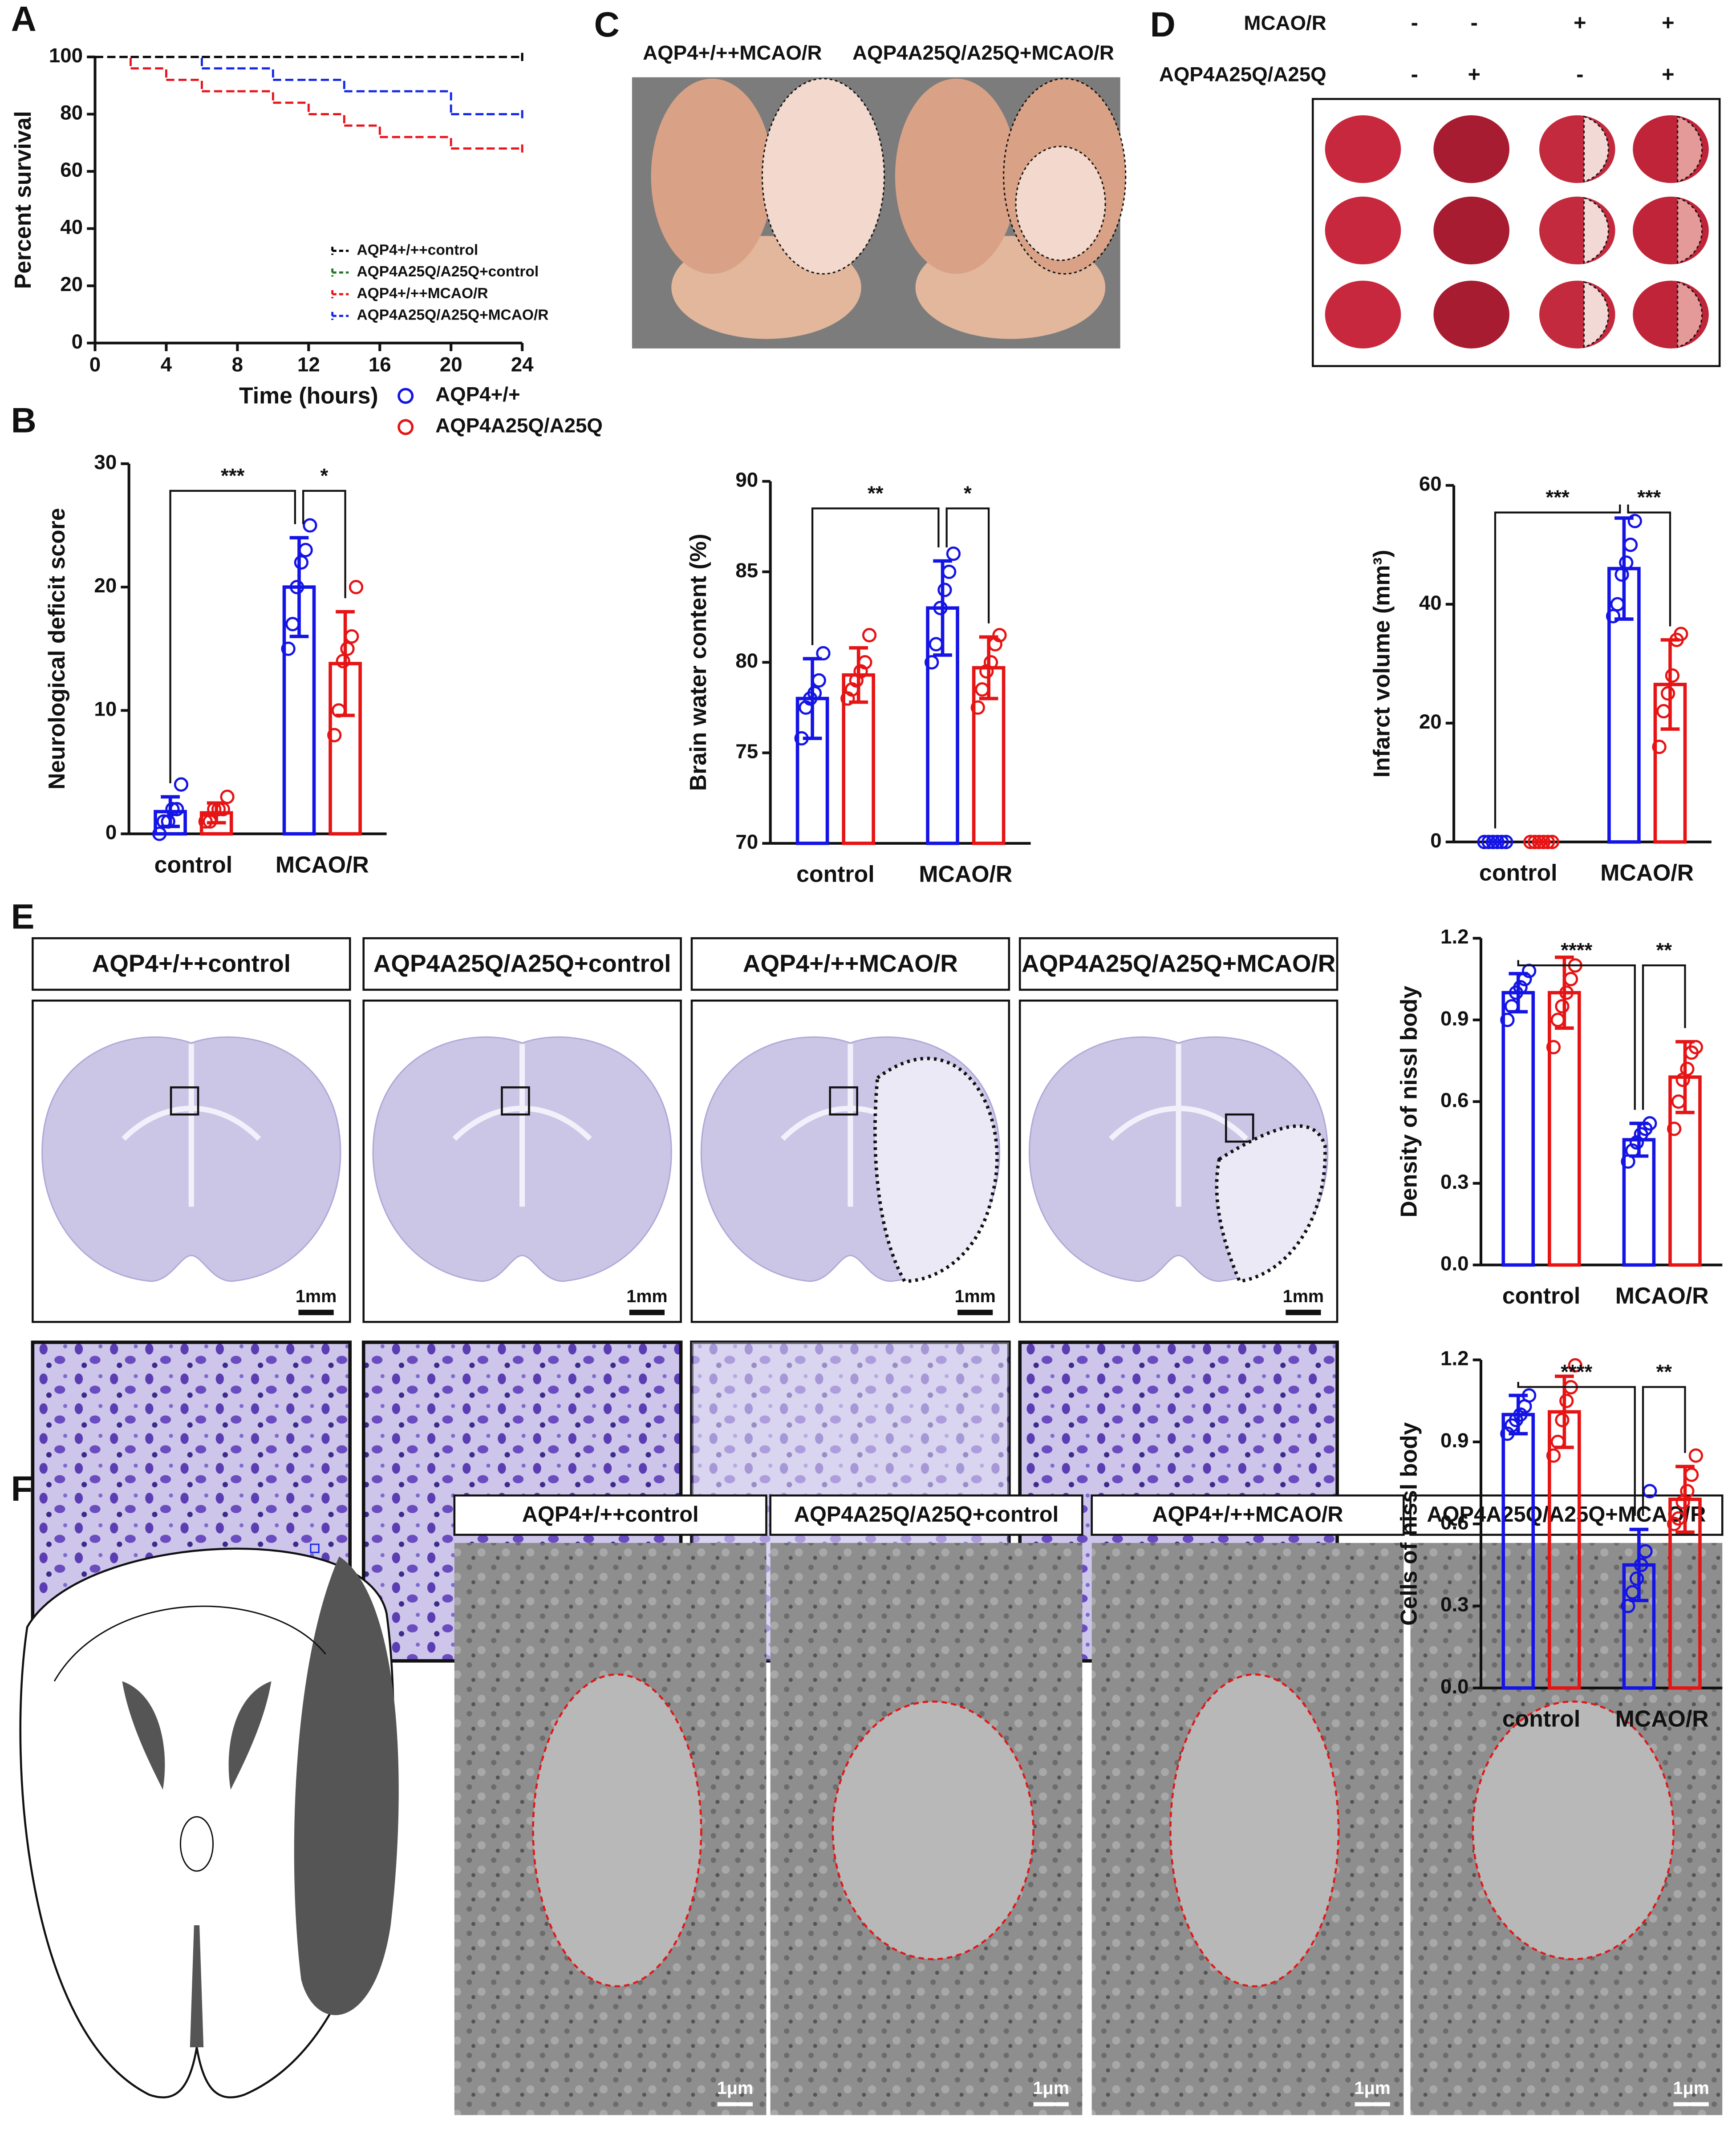 Image resolution: width=1736 pixels, height=2130 pixels. What do you see at coordinates (519, 425) in the screenshot?
I see `legend-label: AQP4A25Q/A25Q` at bounding box center [519, 425].